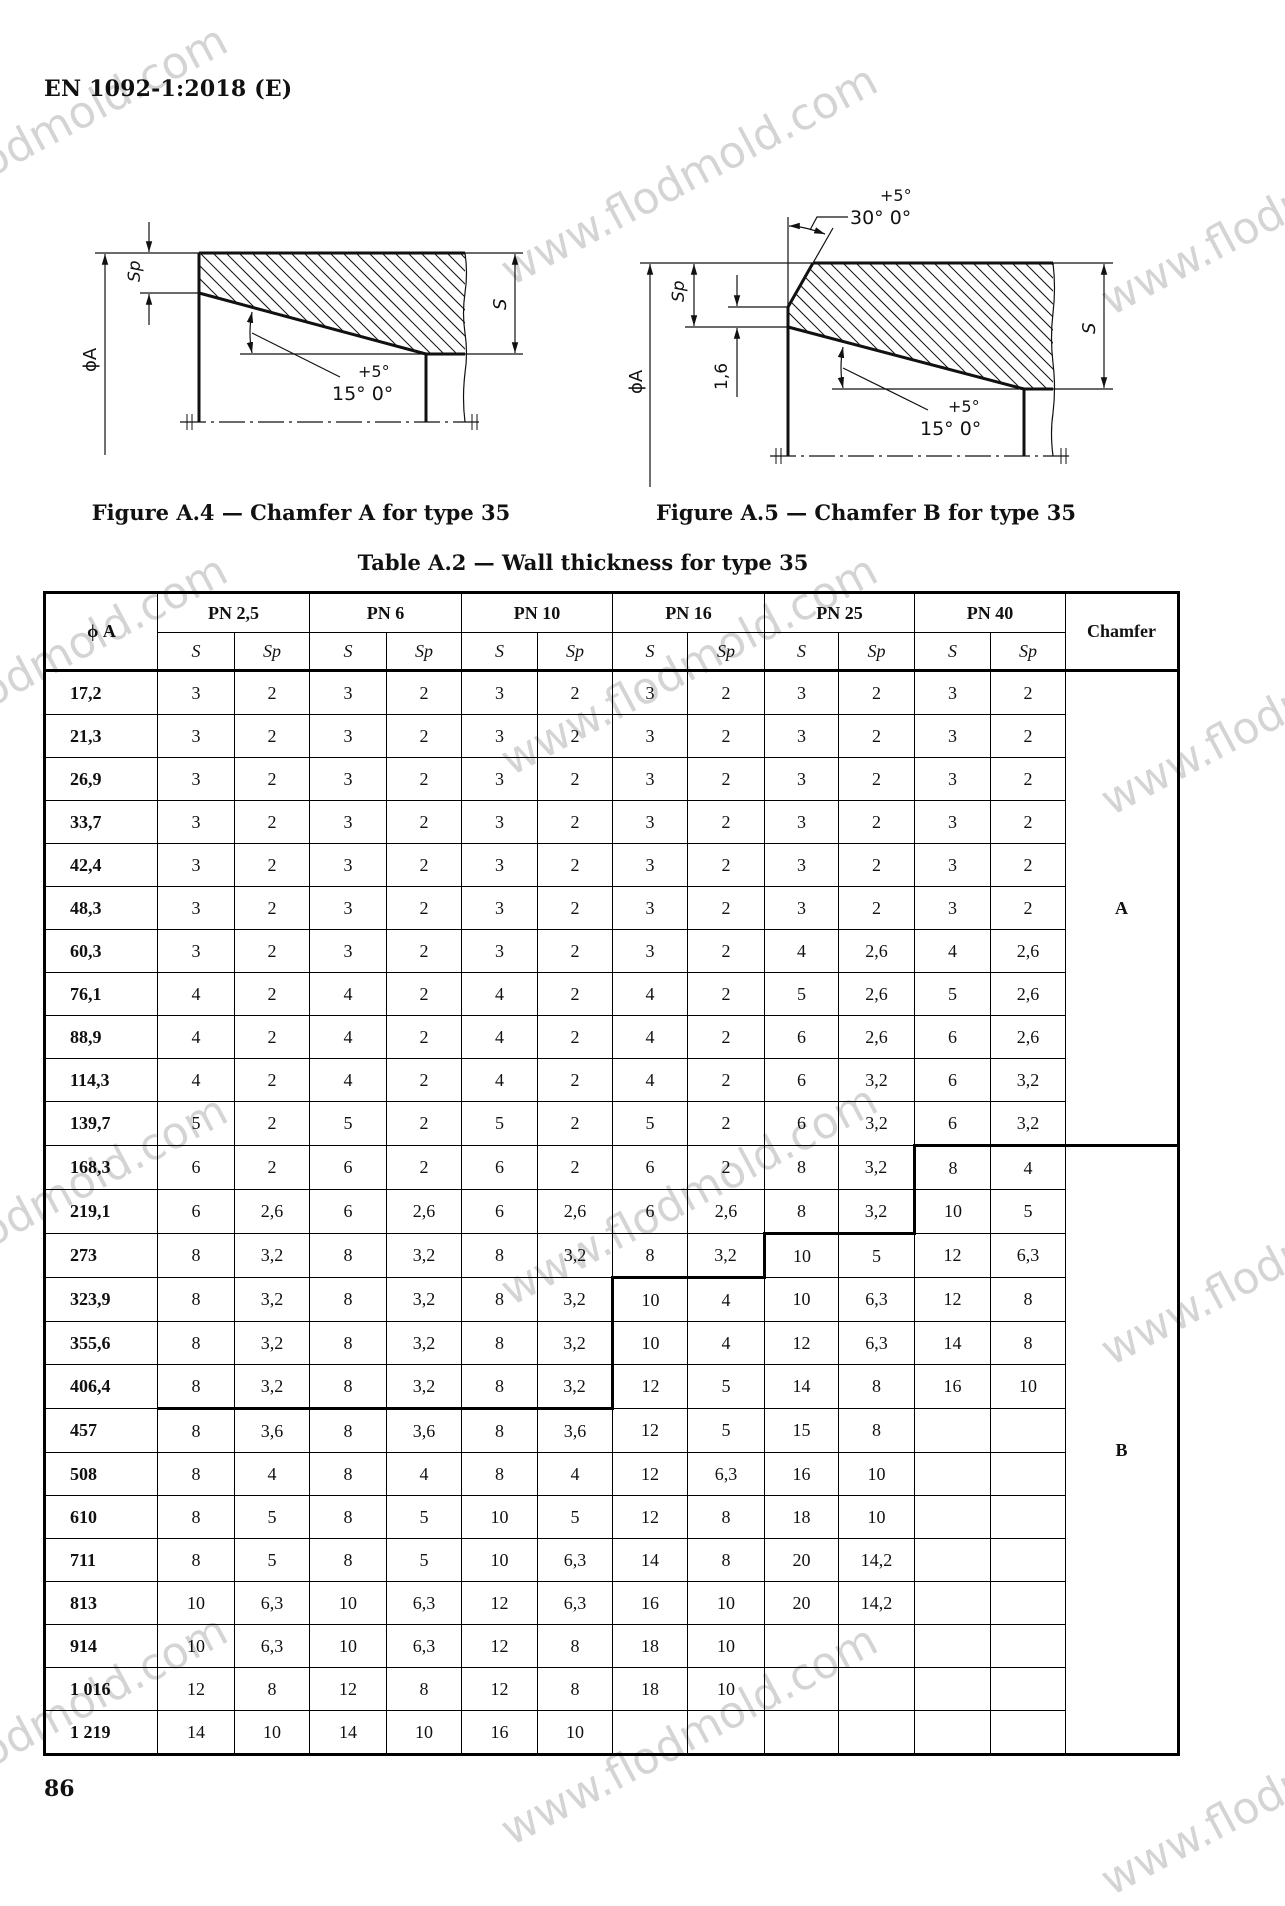 Image resolution: width=1285 pixels, height=1906 pixels. What do you see at coordinates (596, 336) in the screenshot?
I see `figure-a4-drawing: ϕA Sp S +5° 15° 0° ϕA Sp 1,6 S +5°` at bounding box center [596, 336].